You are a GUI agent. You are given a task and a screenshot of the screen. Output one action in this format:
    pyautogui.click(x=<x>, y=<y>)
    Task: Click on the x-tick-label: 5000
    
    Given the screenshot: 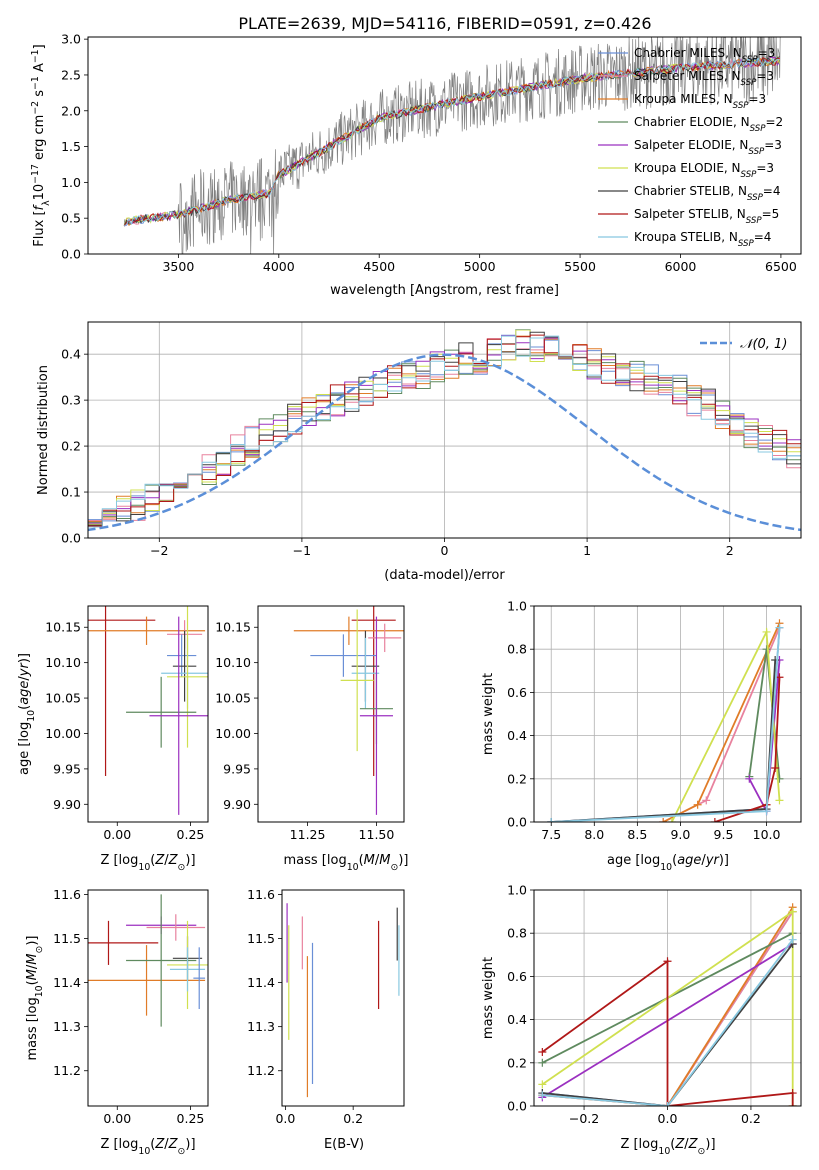 What is the action you would take?
    pyautogui.click(x=480, y=266)
    